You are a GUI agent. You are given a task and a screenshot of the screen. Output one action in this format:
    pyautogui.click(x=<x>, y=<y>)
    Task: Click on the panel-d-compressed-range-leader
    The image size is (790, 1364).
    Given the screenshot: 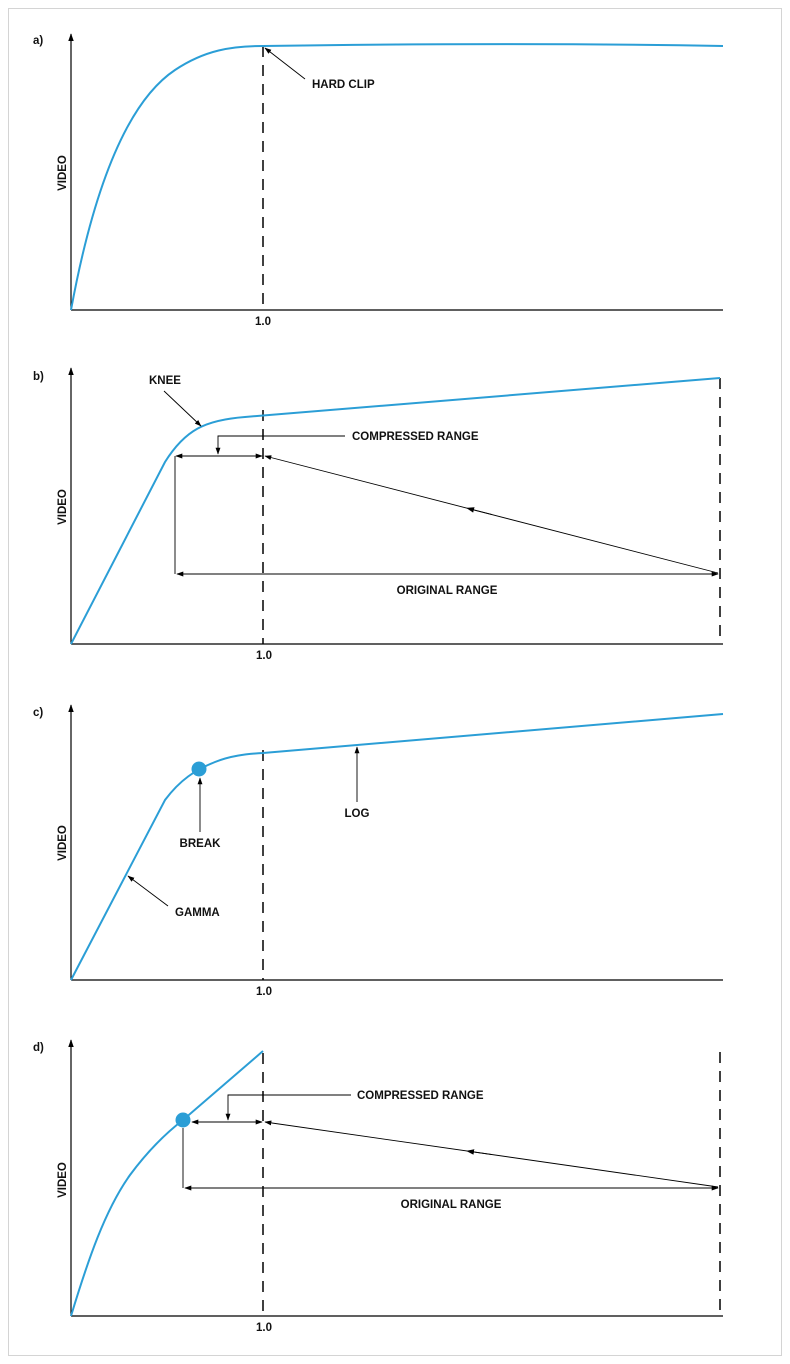 What is the action you would take?
    pyautogui.click(x=288, y=1107)
    